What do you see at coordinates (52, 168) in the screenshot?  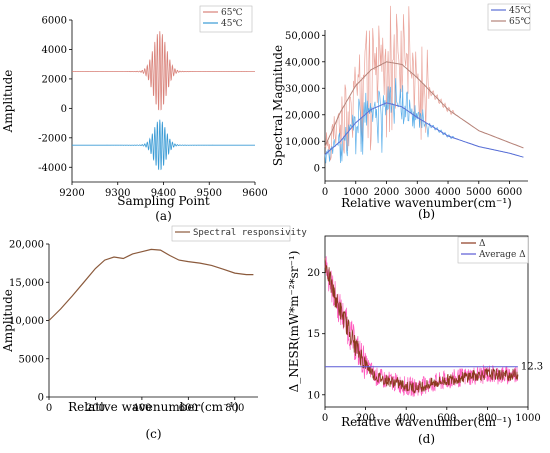 I see `y-tick-label: -4000` at bounding box center [52, 168].